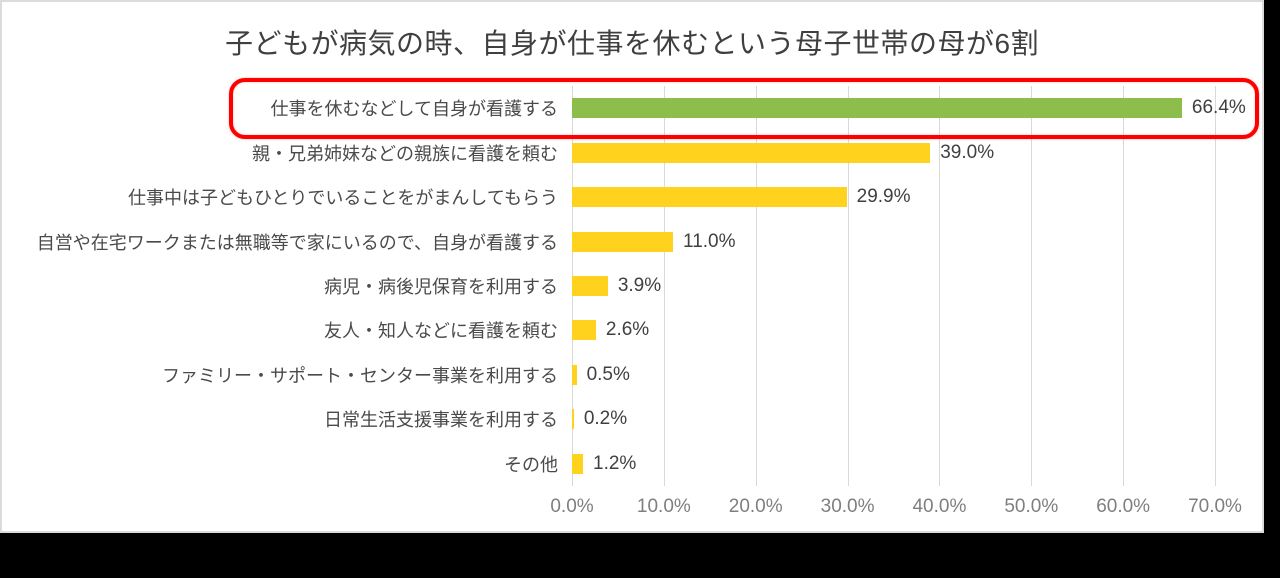 This screenshot has width=1280, height=578. Describe the element at coordinates (441, 331) in the screenshot. I see `category-label: 友人・知人などに看護を頼む` at that location.